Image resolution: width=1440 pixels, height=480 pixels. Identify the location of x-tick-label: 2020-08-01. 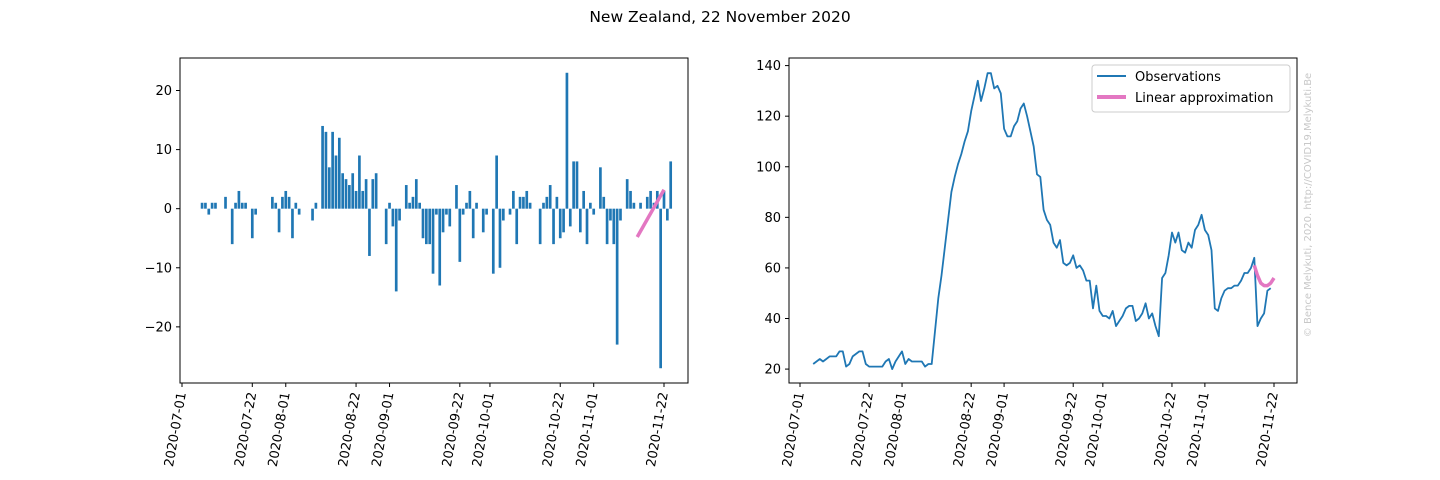
(280, 429).